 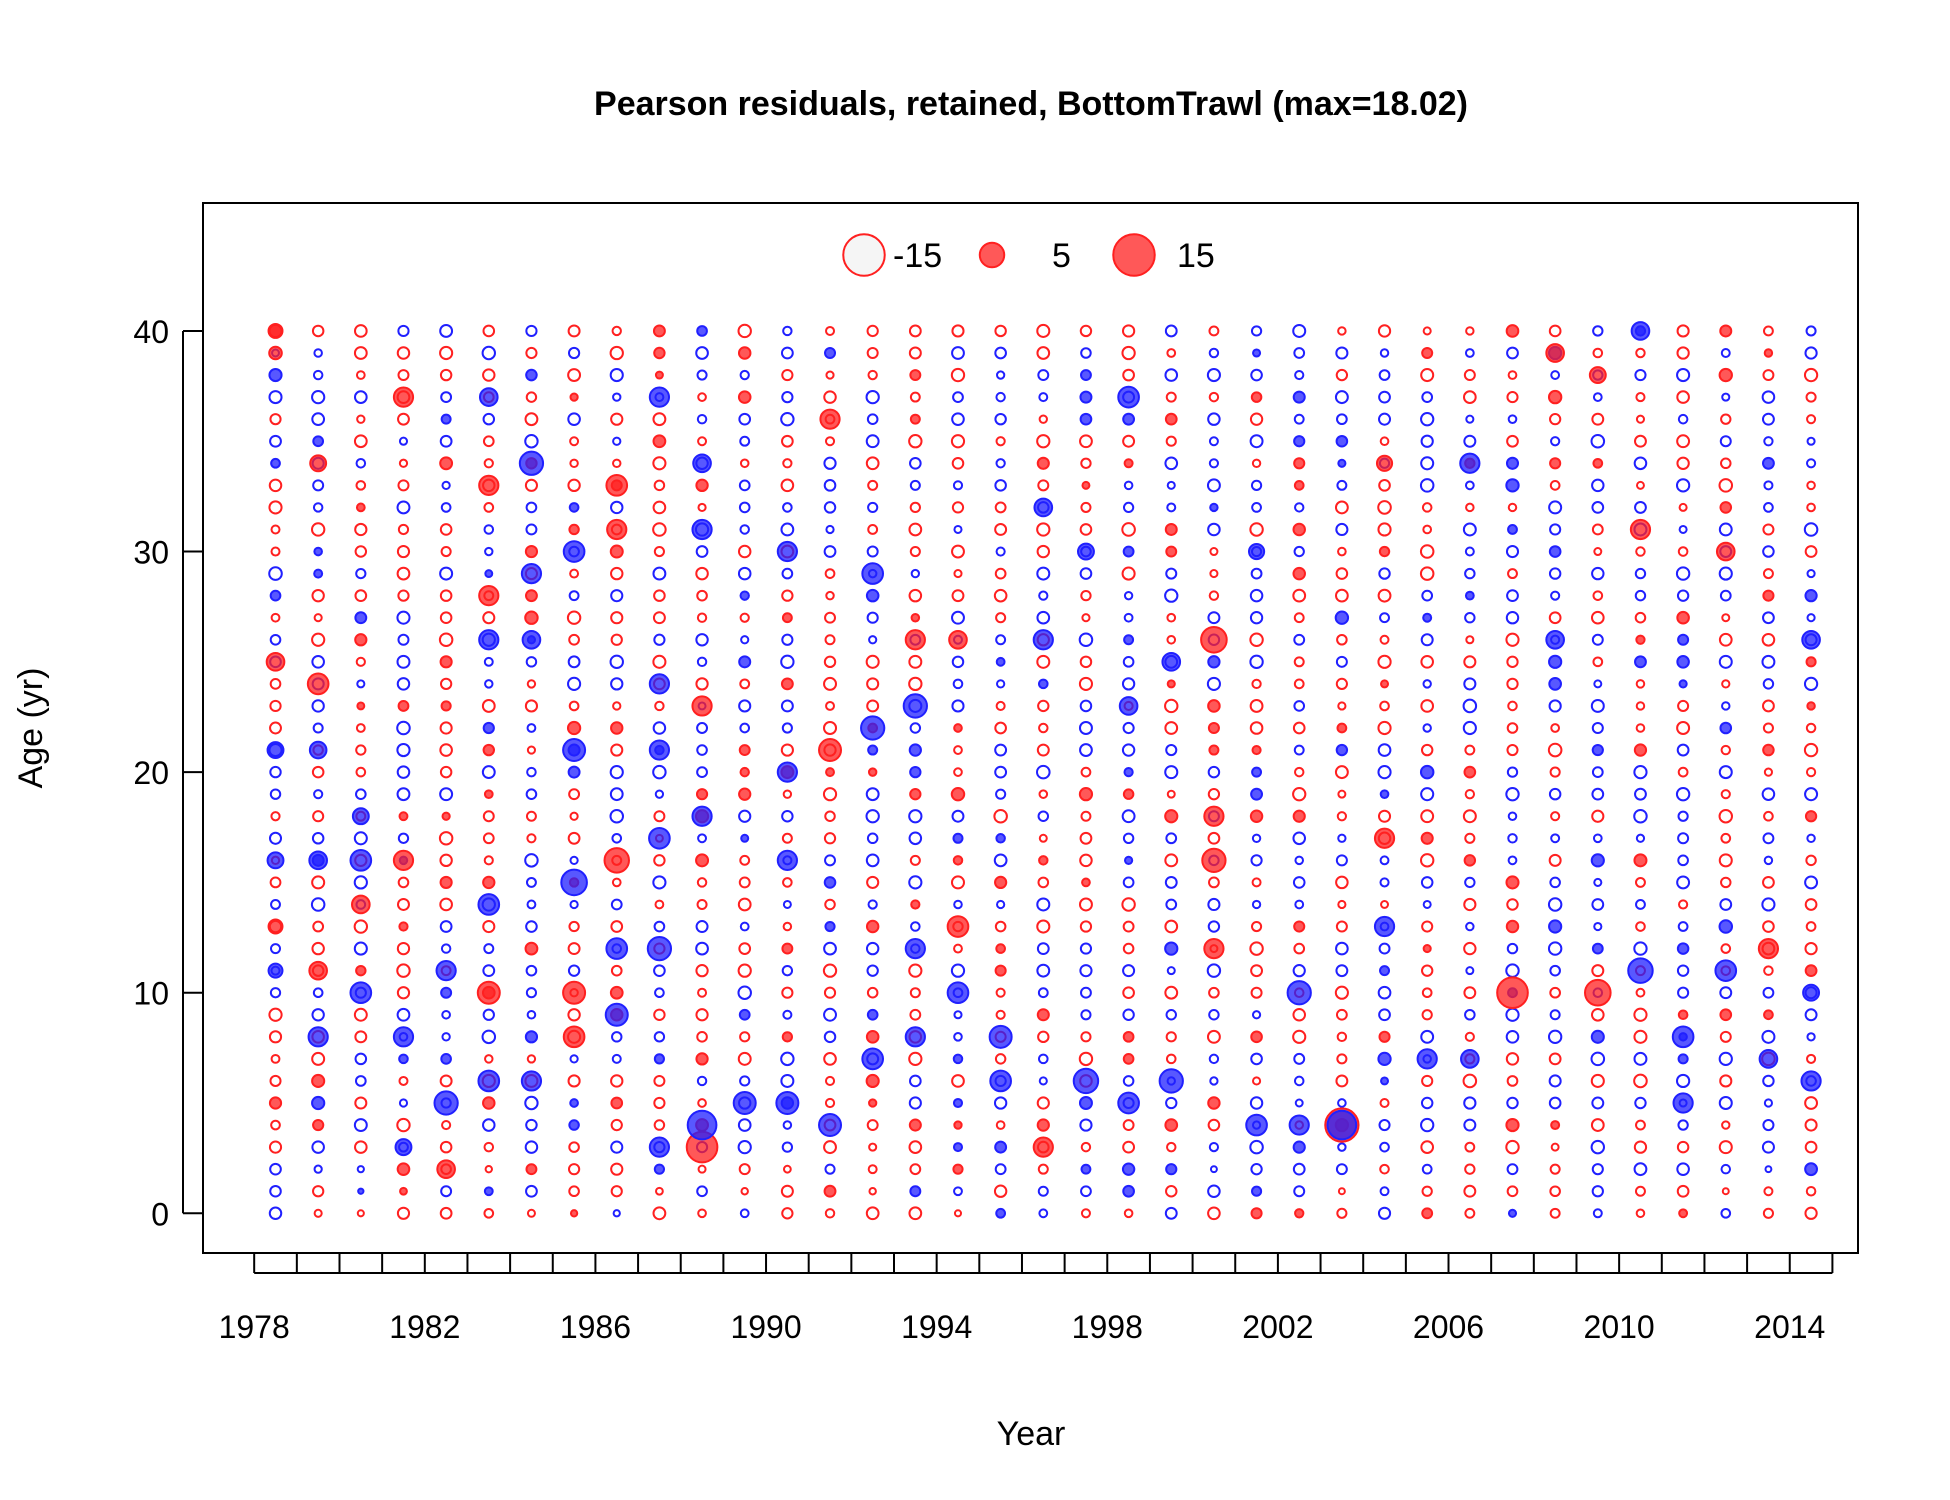 I want to click on x-tick-label: 2010, so click(x=1619, y=1327).